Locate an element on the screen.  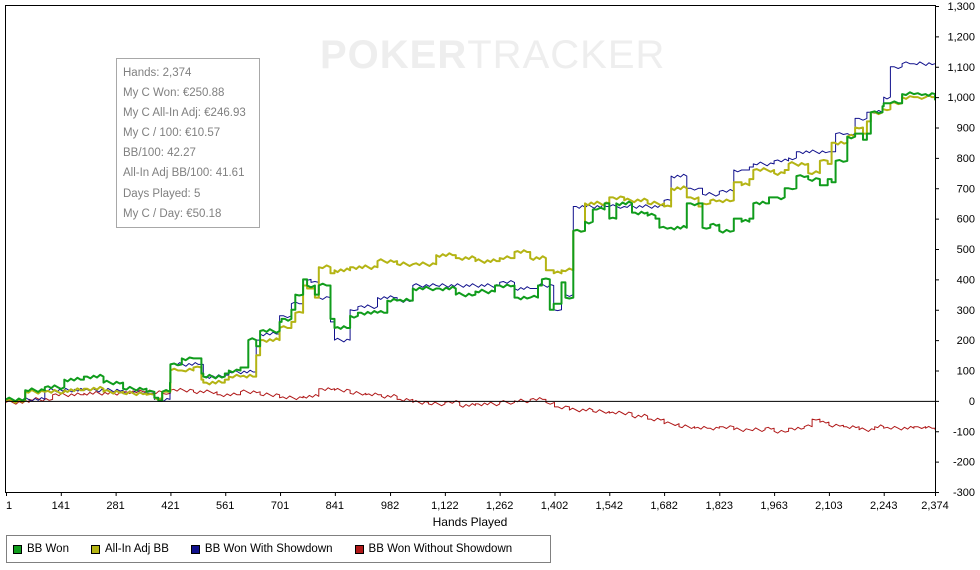
info-won: My C Won: €250.88 is located at coordinates (174, 93).